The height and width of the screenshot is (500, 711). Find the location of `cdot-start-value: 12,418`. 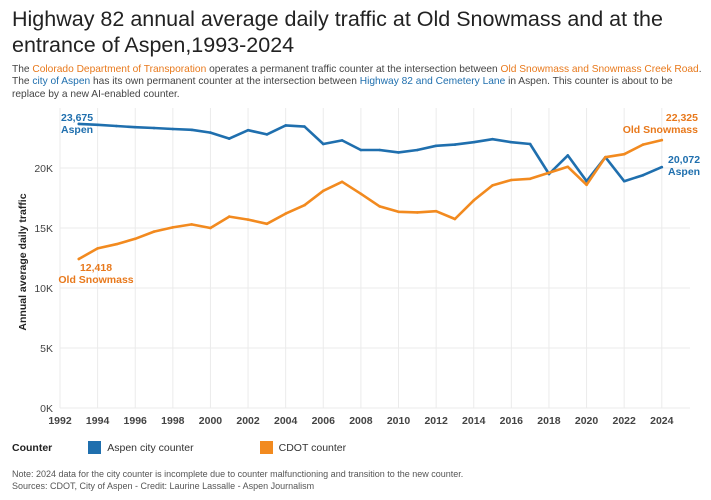

cdot-start-value: 12,418 is located at coordinates (96, 268).